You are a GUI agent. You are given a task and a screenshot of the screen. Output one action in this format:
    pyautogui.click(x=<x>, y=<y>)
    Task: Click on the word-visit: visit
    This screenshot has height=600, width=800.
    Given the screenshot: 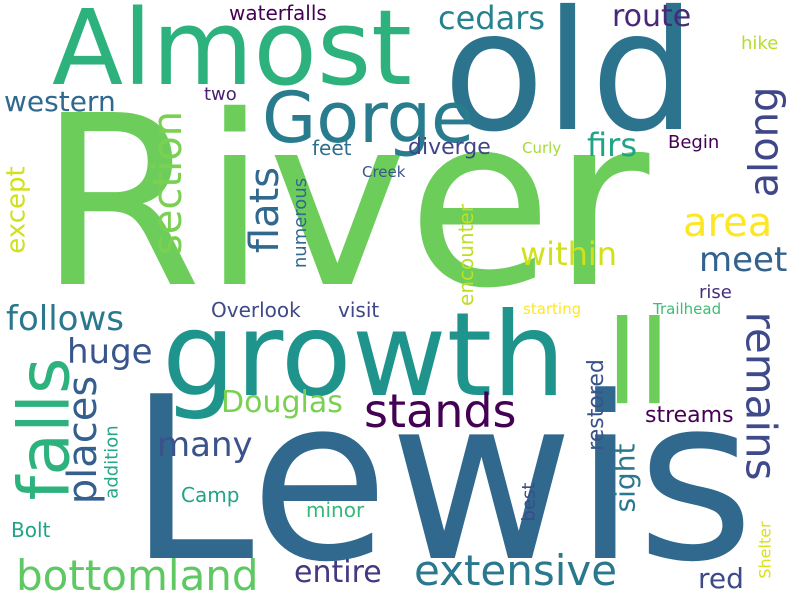 What is the action you would take?
    pyautogui.click(x=359, y=310)
    